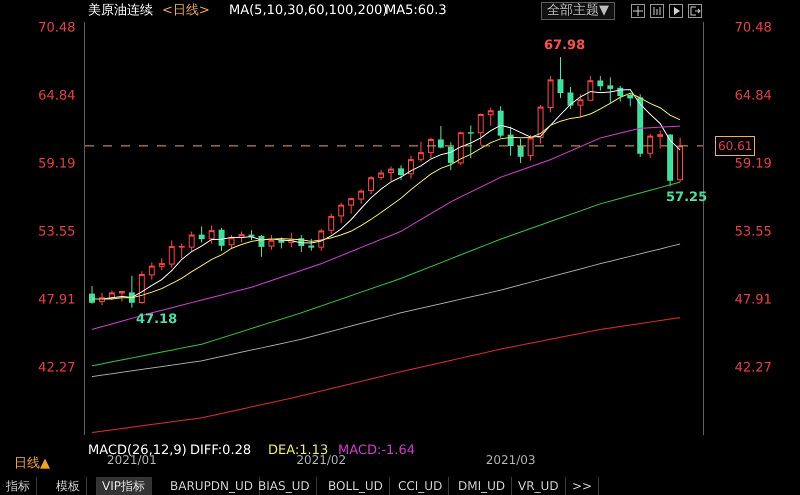 This screenshot has height=495, width=800. I want to click on y2-tick-label: 64.84, so click(753, 96).